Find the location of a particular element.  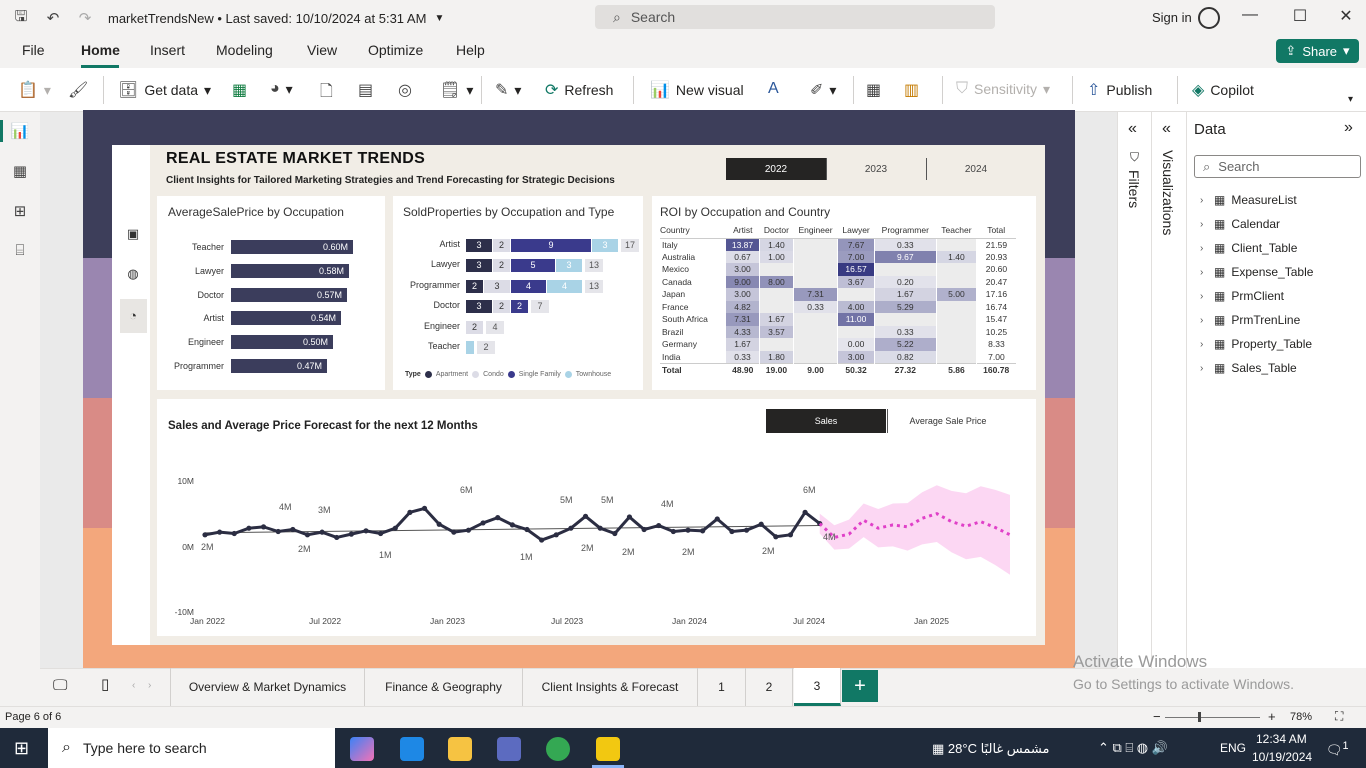

desktop-layout-icon: 🖵 is located at coordinates (60, 685).